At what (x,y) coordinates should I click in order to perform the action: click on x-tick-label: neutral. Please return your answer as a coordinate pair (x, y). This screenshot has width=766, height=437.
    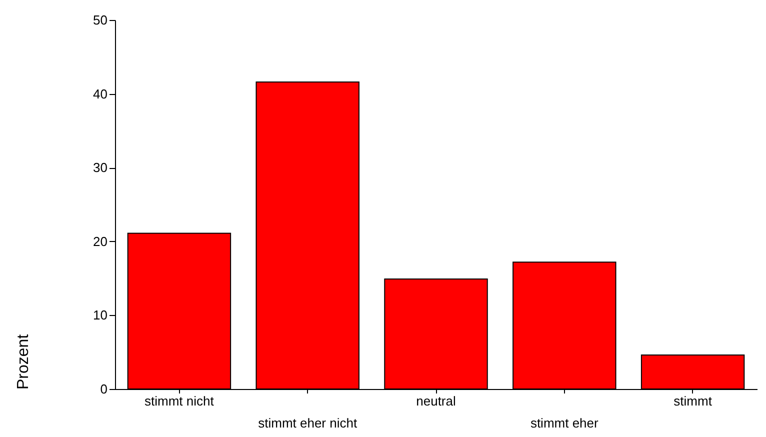
    Looking at the image, I should click on (436, 401).